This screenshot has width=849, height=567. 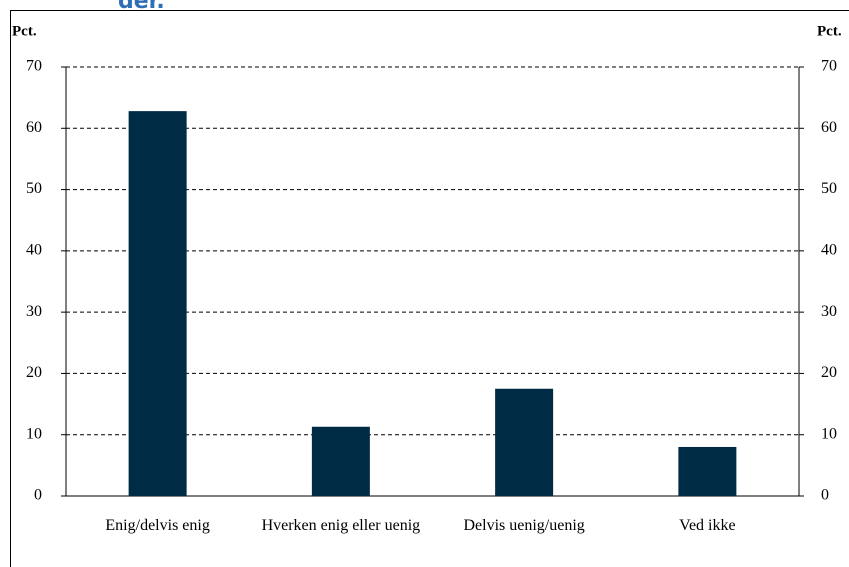 I want to click on y2-tick-label: 70, so click(x=829, y=66).